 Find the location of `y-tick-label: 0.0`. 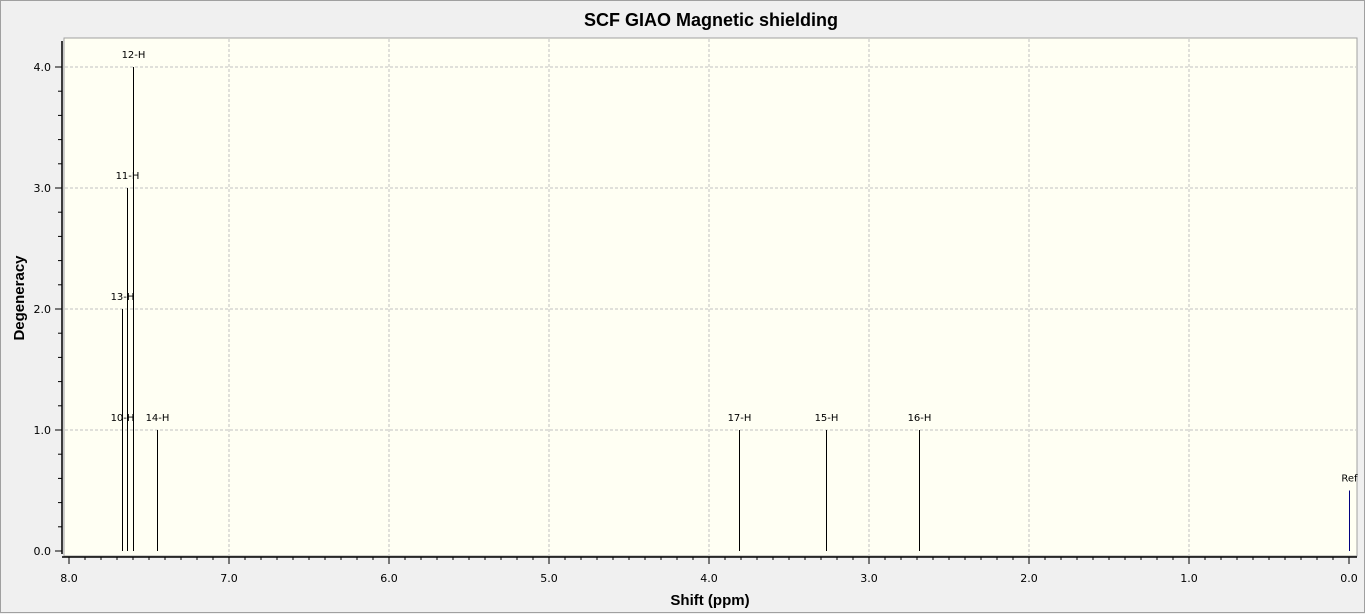

y-tick-label: 0.0 is located at coordinates (43, 551).